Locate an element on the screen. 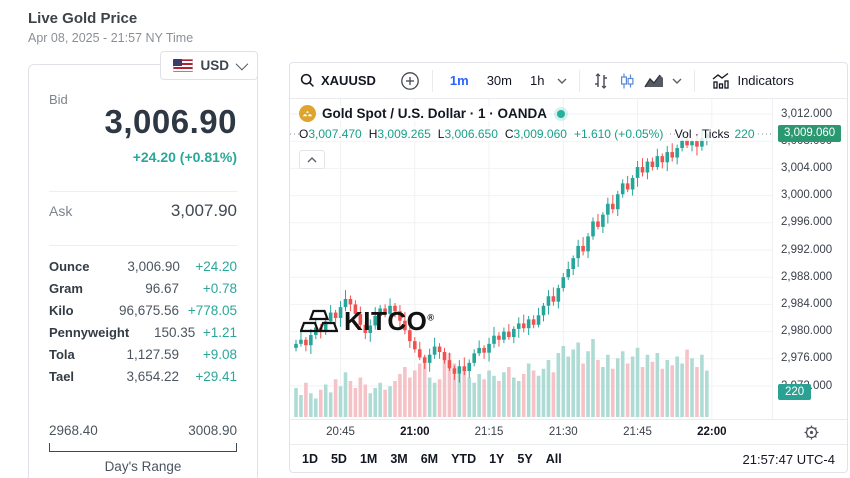  page-subtitle: Apr 08, 2025 - 21:57 NY Time is located at coordinates (111, 38).